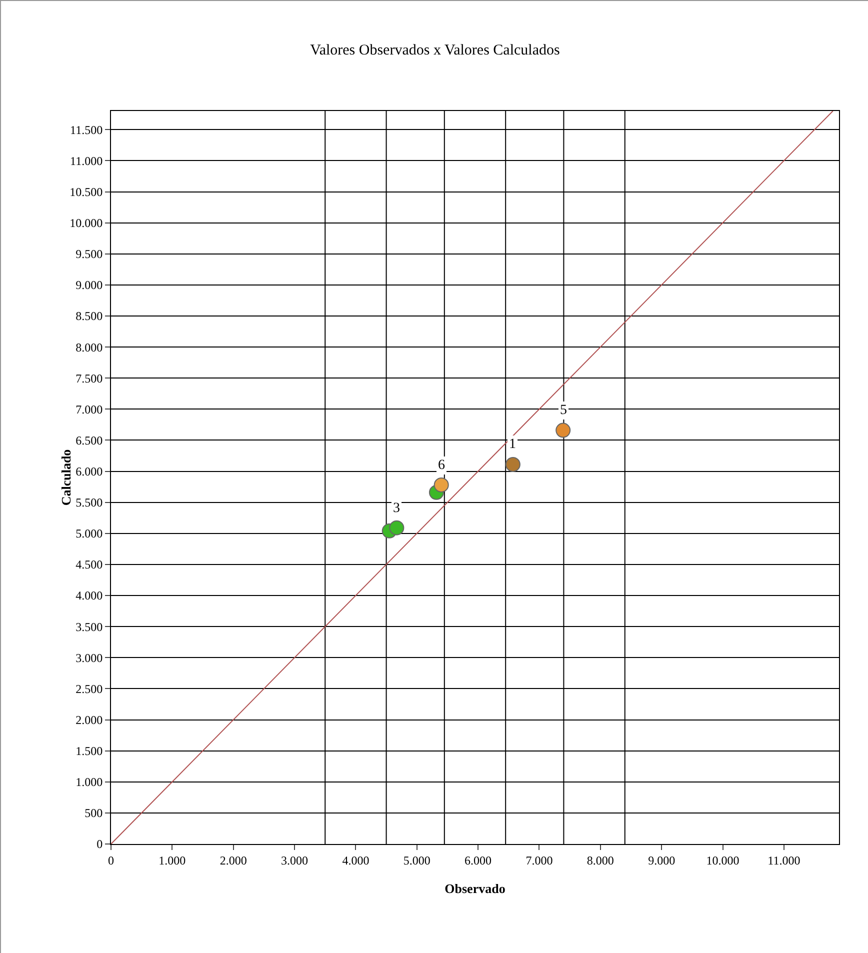 The width and height of the screenshot is (868, 953). I want to click on x-tick-label: 7.000, so click(539, 860).